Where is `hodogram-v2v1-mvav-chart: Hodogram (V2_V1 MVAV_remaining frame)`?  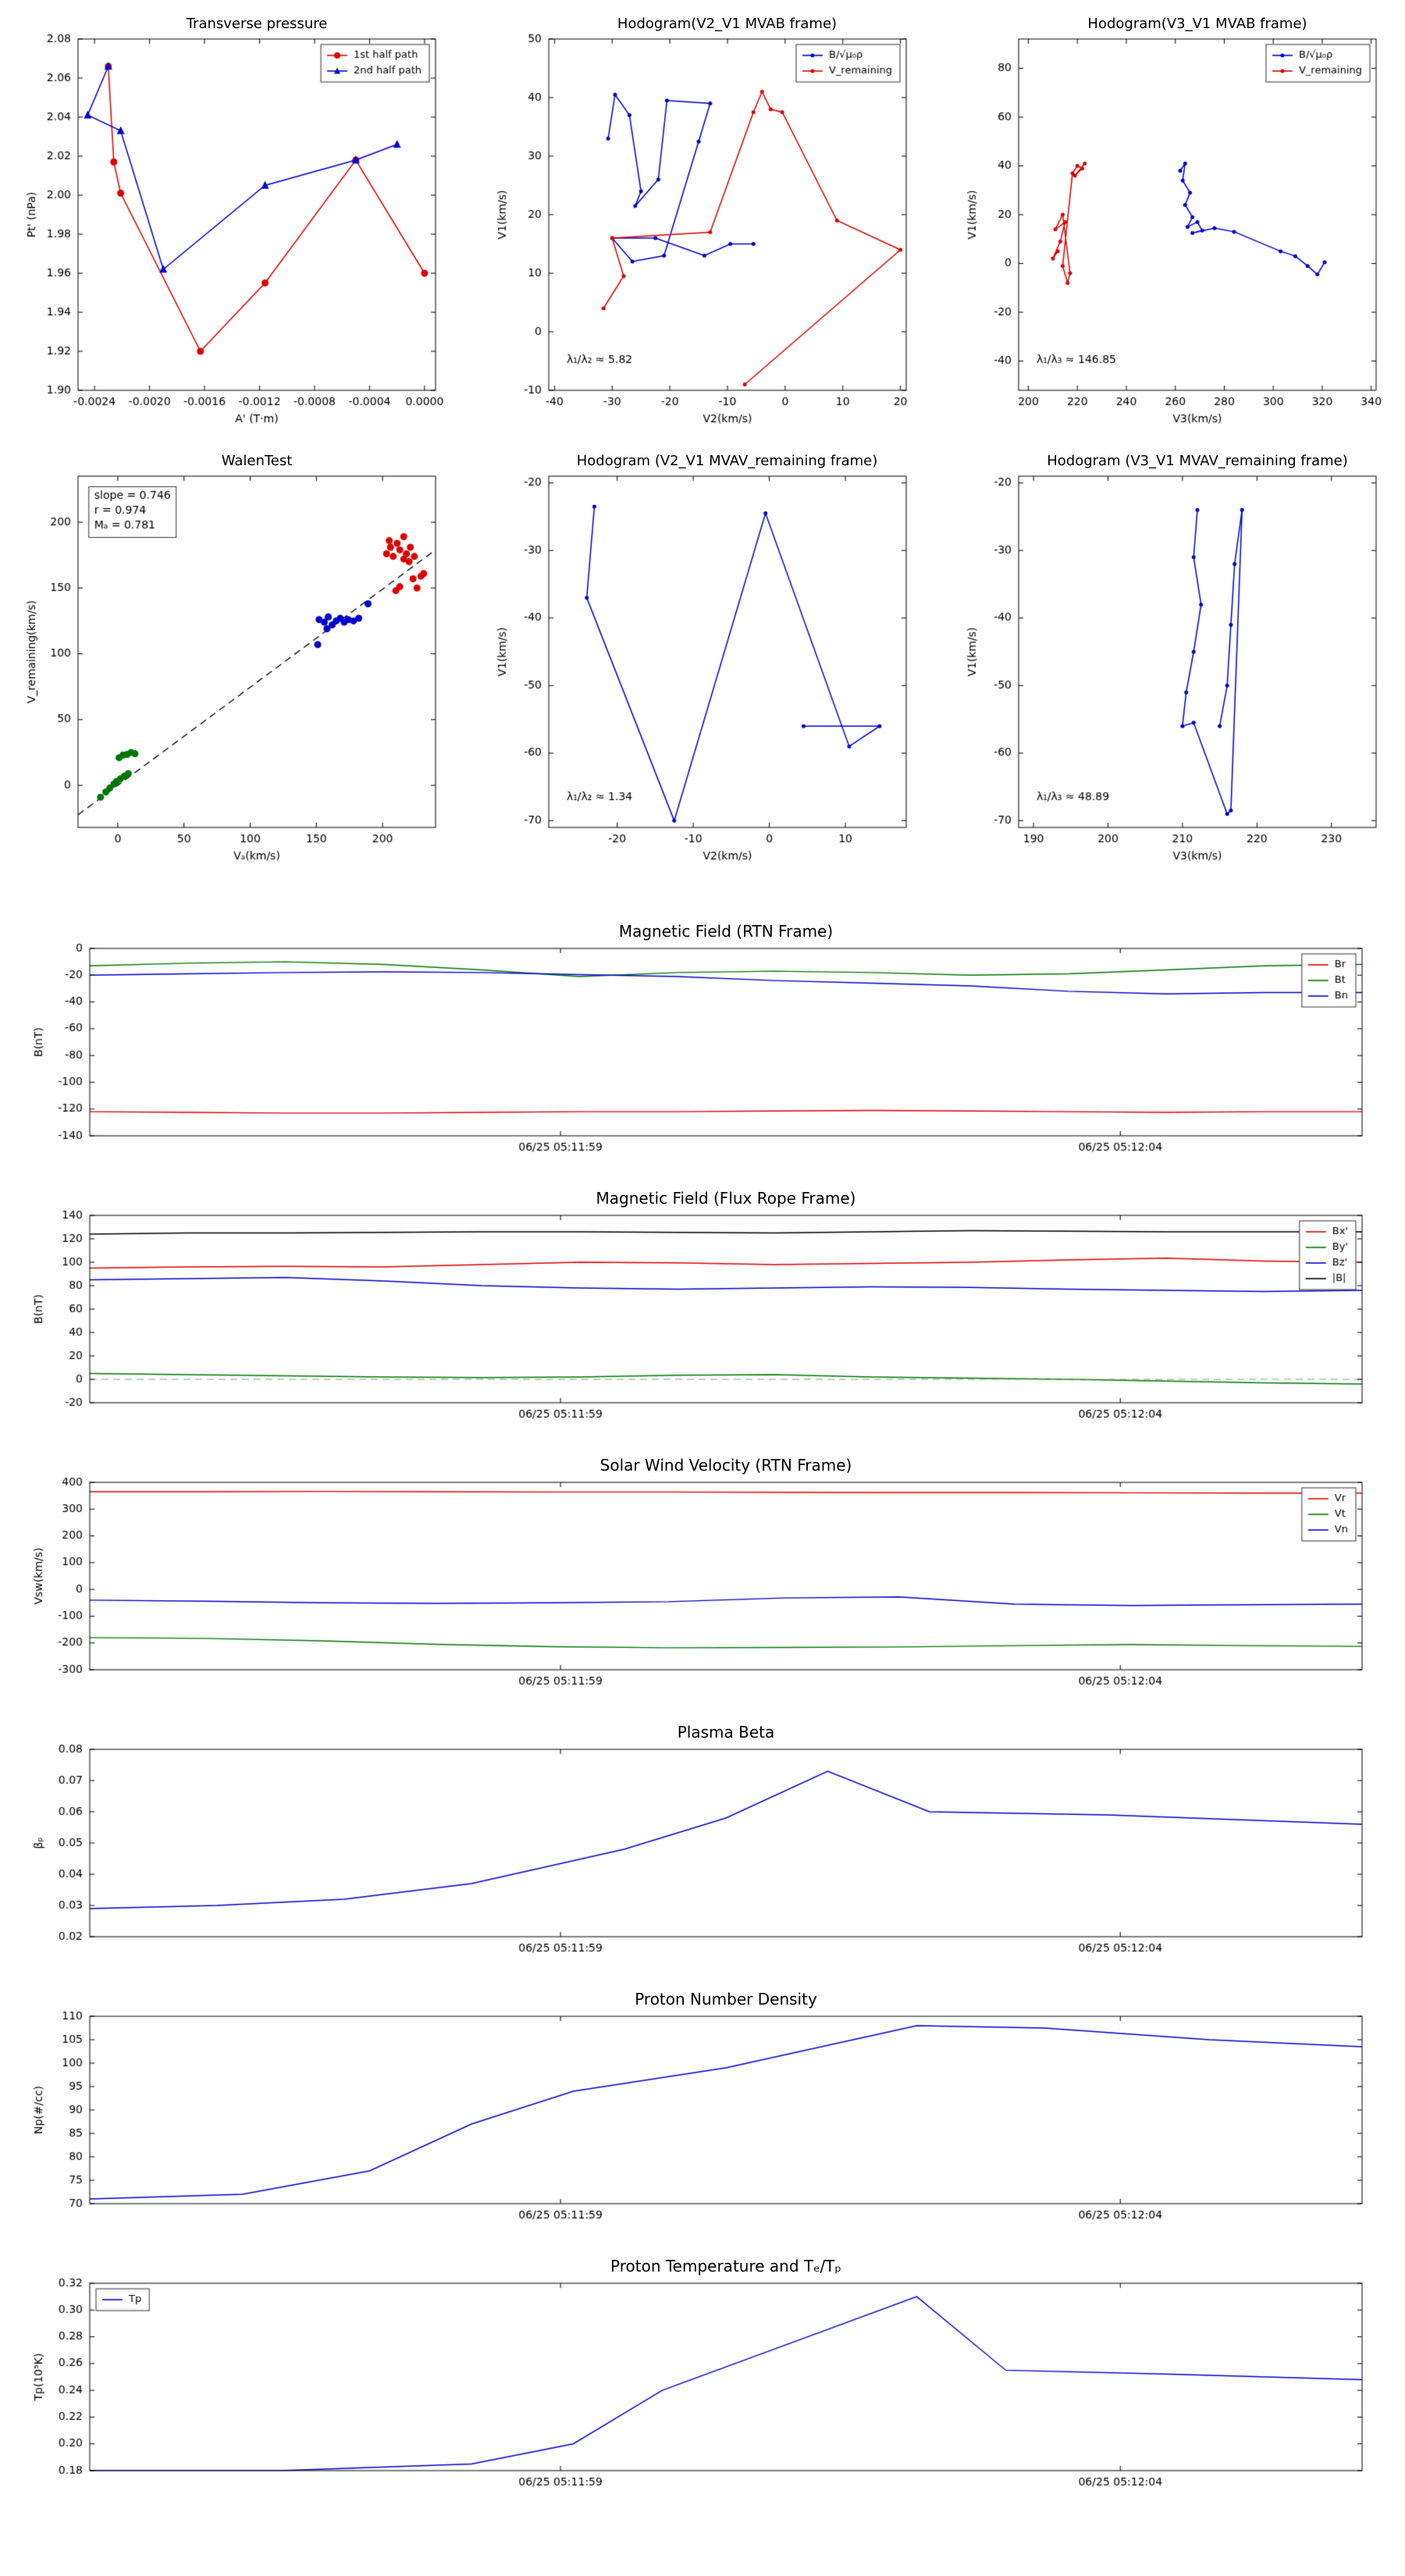
hodogram-v2v1-mvav-chart: Hodogram (V2_V1 MVAV_remaining frame) is located at coordinates (703, 658).